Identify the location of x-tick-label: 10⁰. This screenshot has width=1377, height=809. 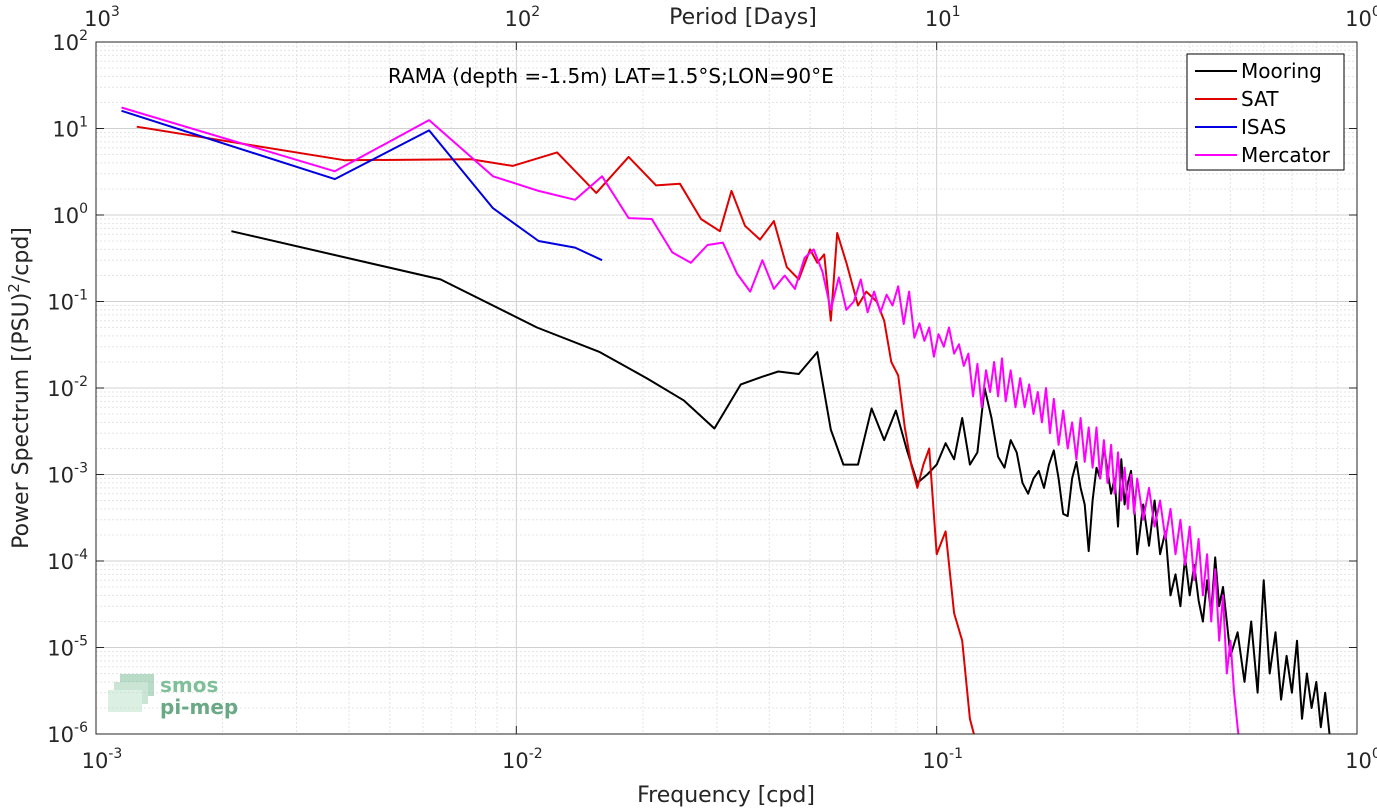
(1361, 759).